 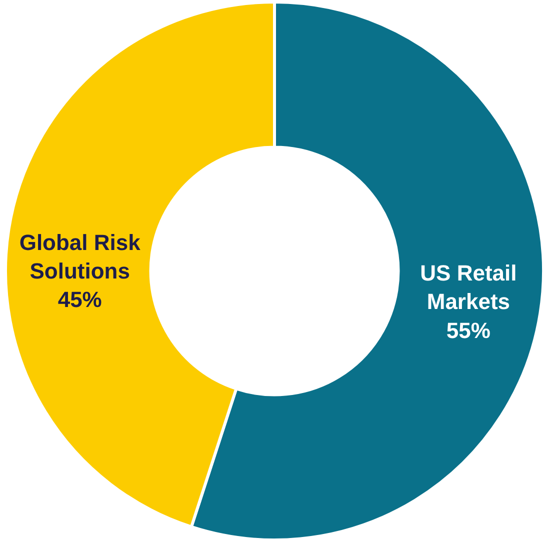 What do you see at coordinates (80, 257) in the screenshot?
I see `slice-label: Global Risk Solutions` at bounding box center [80, 257].